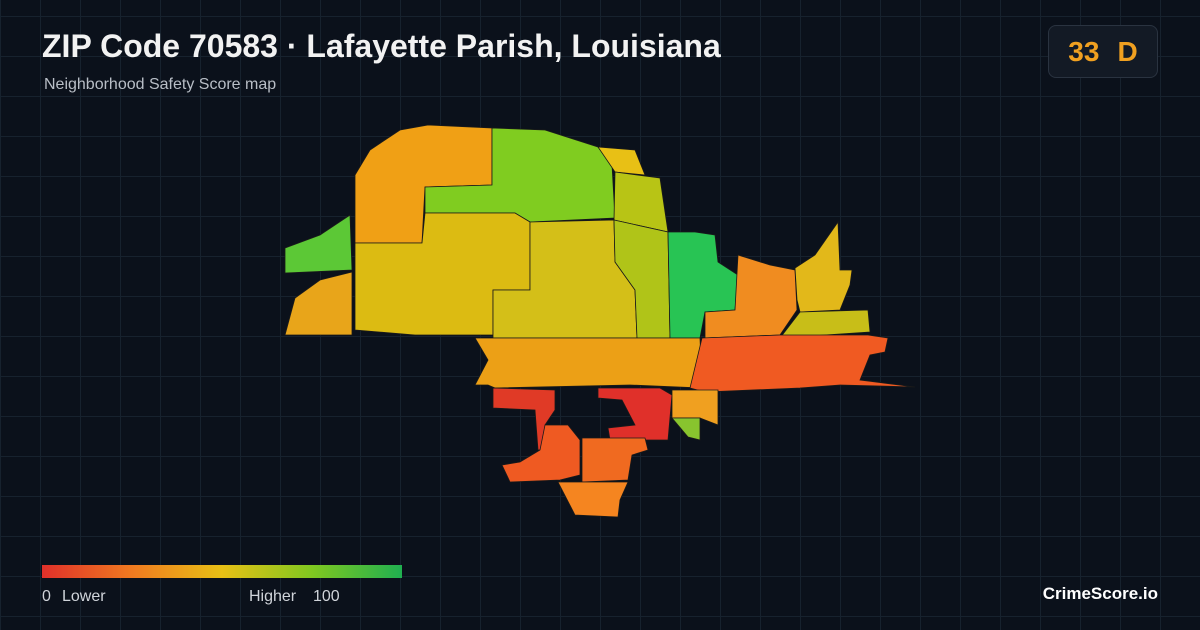 This screenshot has width=1200, height=630. Describe the element at coordinates (273, 596) in the screenshot. I see `legend-max-label: Higher` at that location.